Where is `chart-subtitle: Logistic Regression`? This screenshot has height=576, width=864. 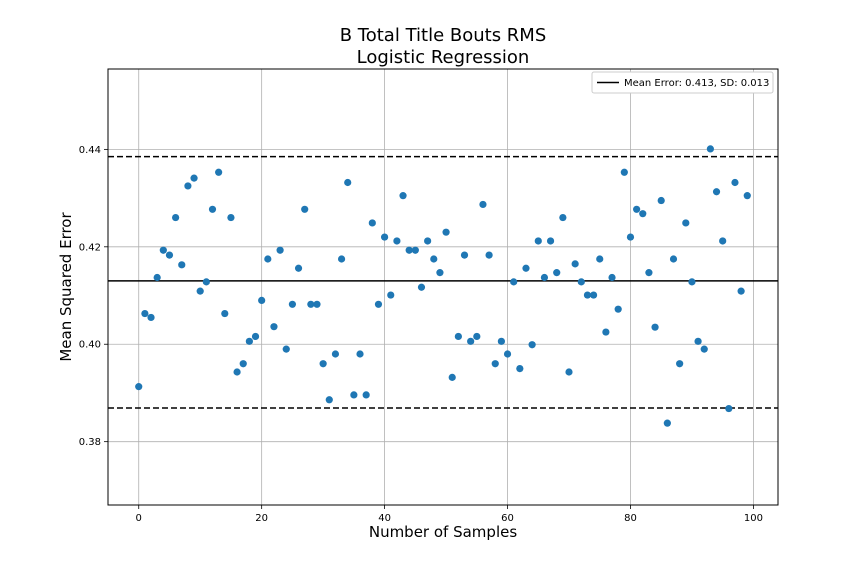 chart-subtitle: Logistic Regression is located at coordinates (443, 57).